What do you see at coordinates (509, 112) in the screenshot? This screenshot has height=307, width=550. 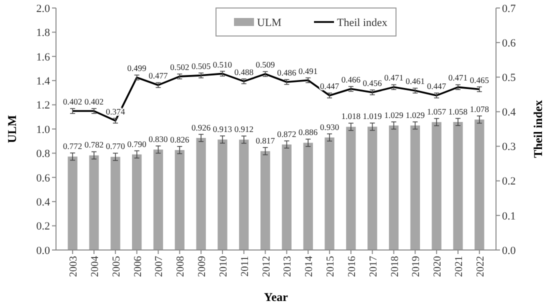 I see `y2-tick-label: 0.4` at bounding box center [509, 112].